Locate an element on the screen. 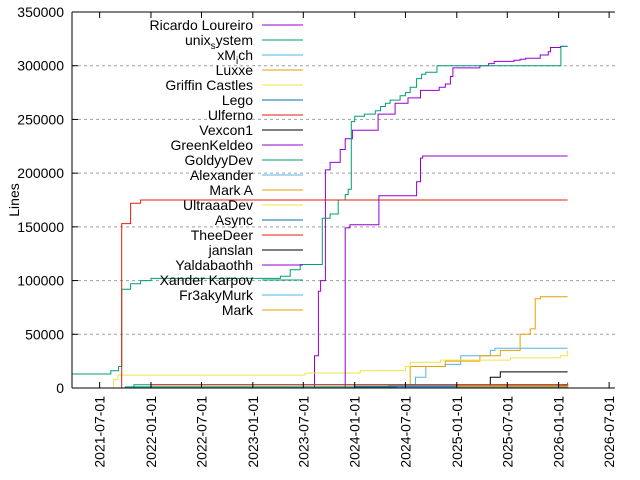  series-line-griffin-castles is located at coordinates (338, 369).